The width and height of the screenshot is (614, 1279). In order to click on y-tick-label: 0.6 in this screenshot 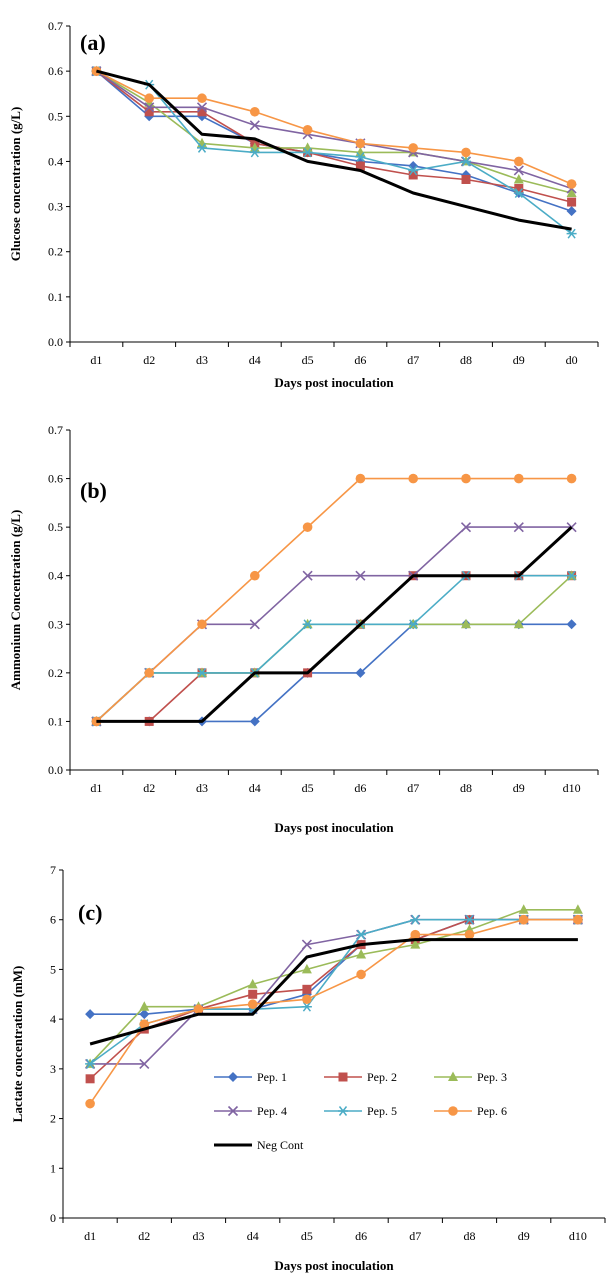, I will do `click(55, 479)`.